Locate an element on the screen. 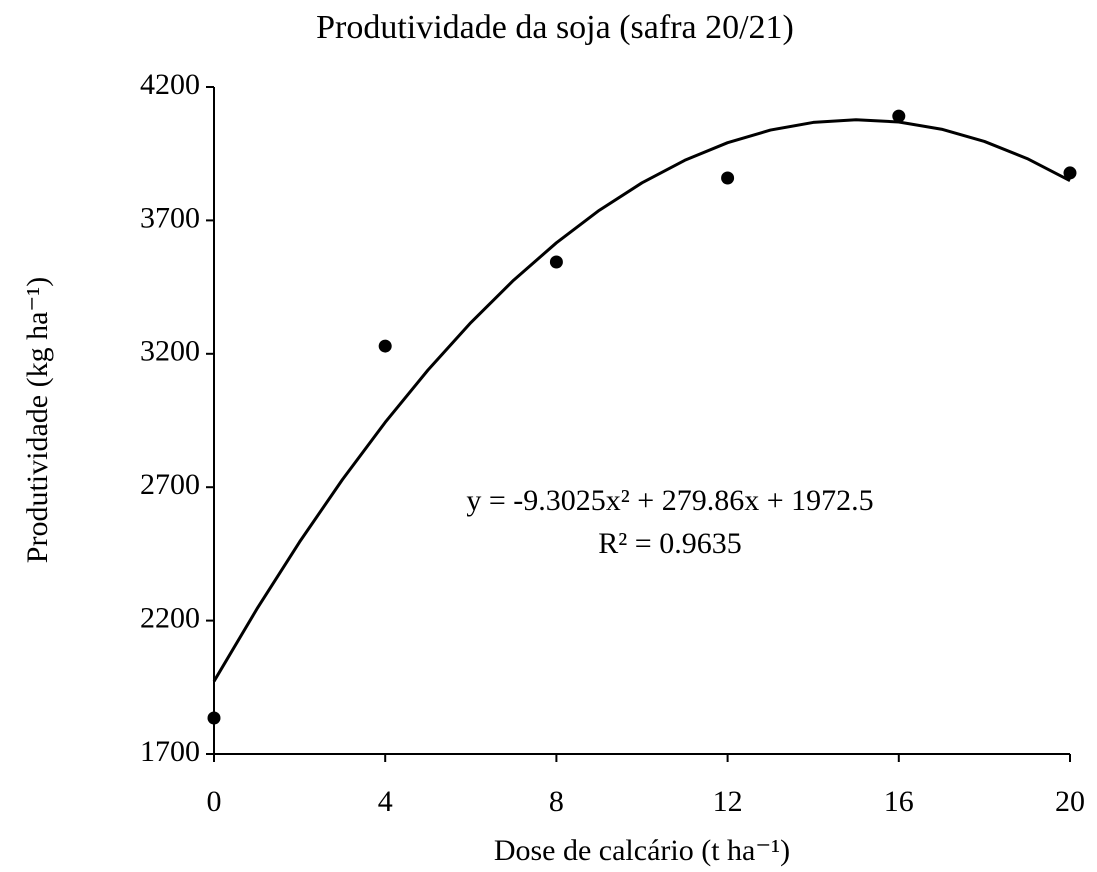  x-tick-label: 4 is located at coordinates (385, 801).